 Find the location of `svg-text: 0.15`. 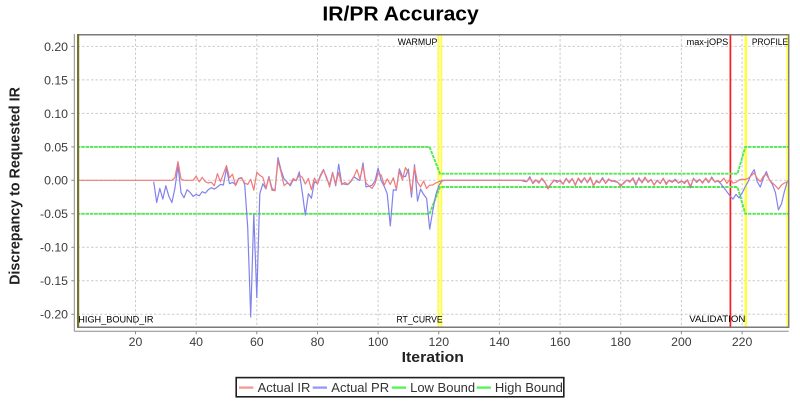

svg-text: 0.15 is located at coordinates (56, 80).